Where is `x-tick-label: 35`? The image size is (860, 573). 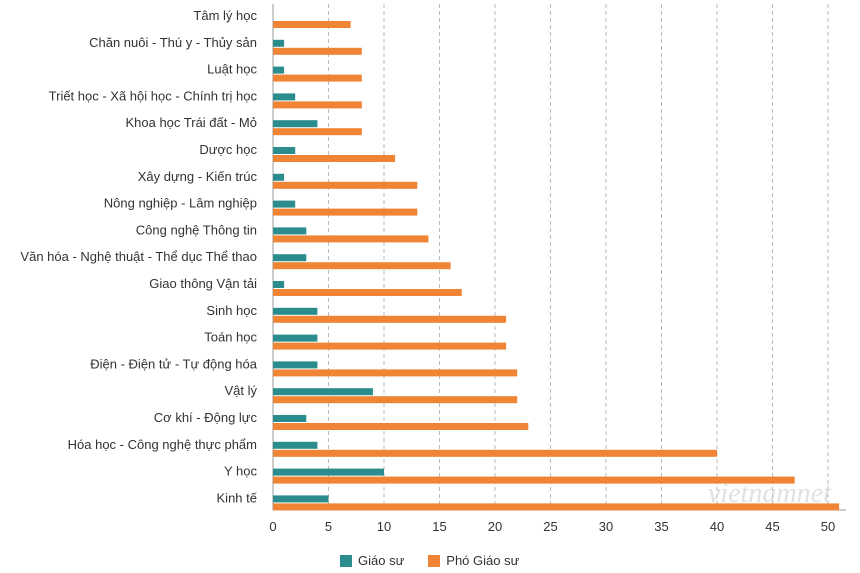 x-tick-label: 35 is located at coordinates (661, 526).